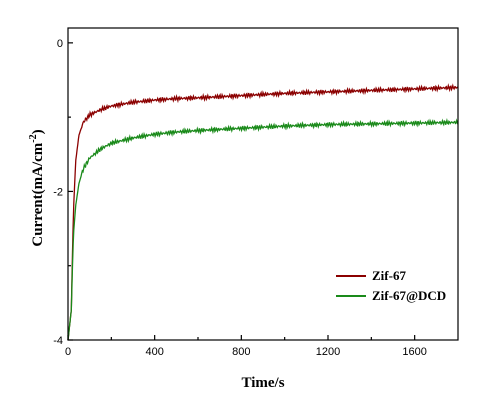 The image size is (500, 402). What do you see at coordinates (414, 352) in the screenshot?
I see `x-tick-label: 1600` at bounding box center [414, 352].